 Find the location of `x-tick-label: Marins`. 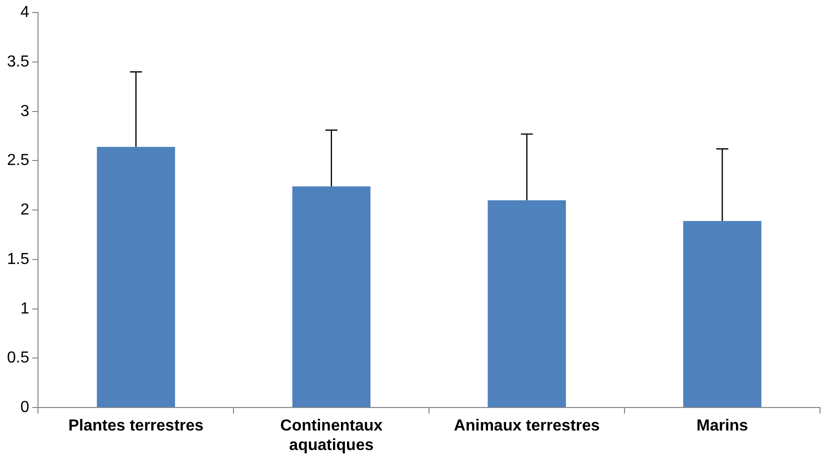

x-tick-label: Marins is located at coordinates (722, 426).